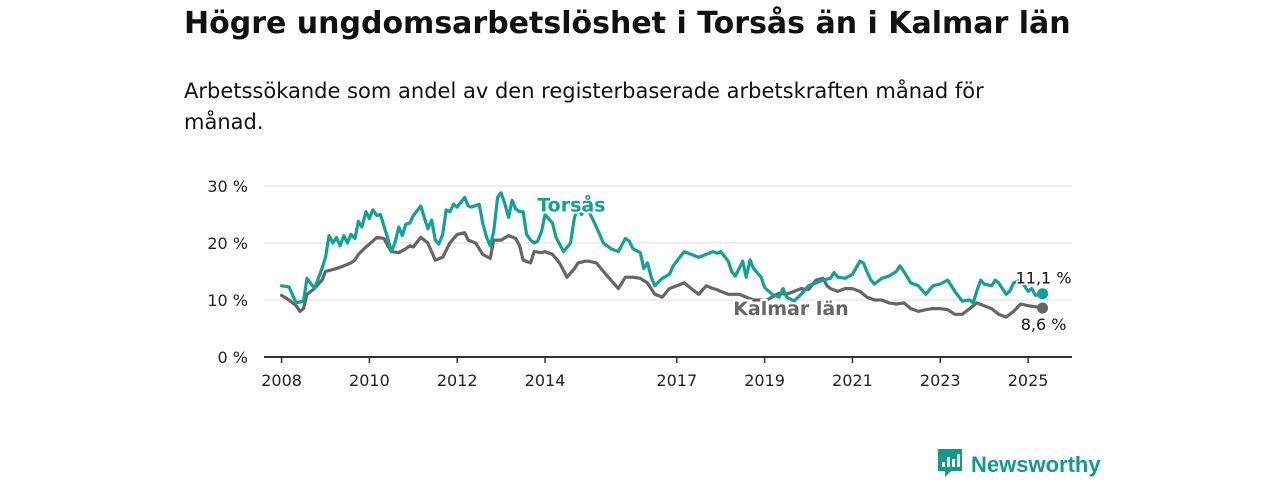  What do you see at coordinates (940, 380) in the screenshot?
I see `x-tick-label: 2023` at bounding box center [940, 380].